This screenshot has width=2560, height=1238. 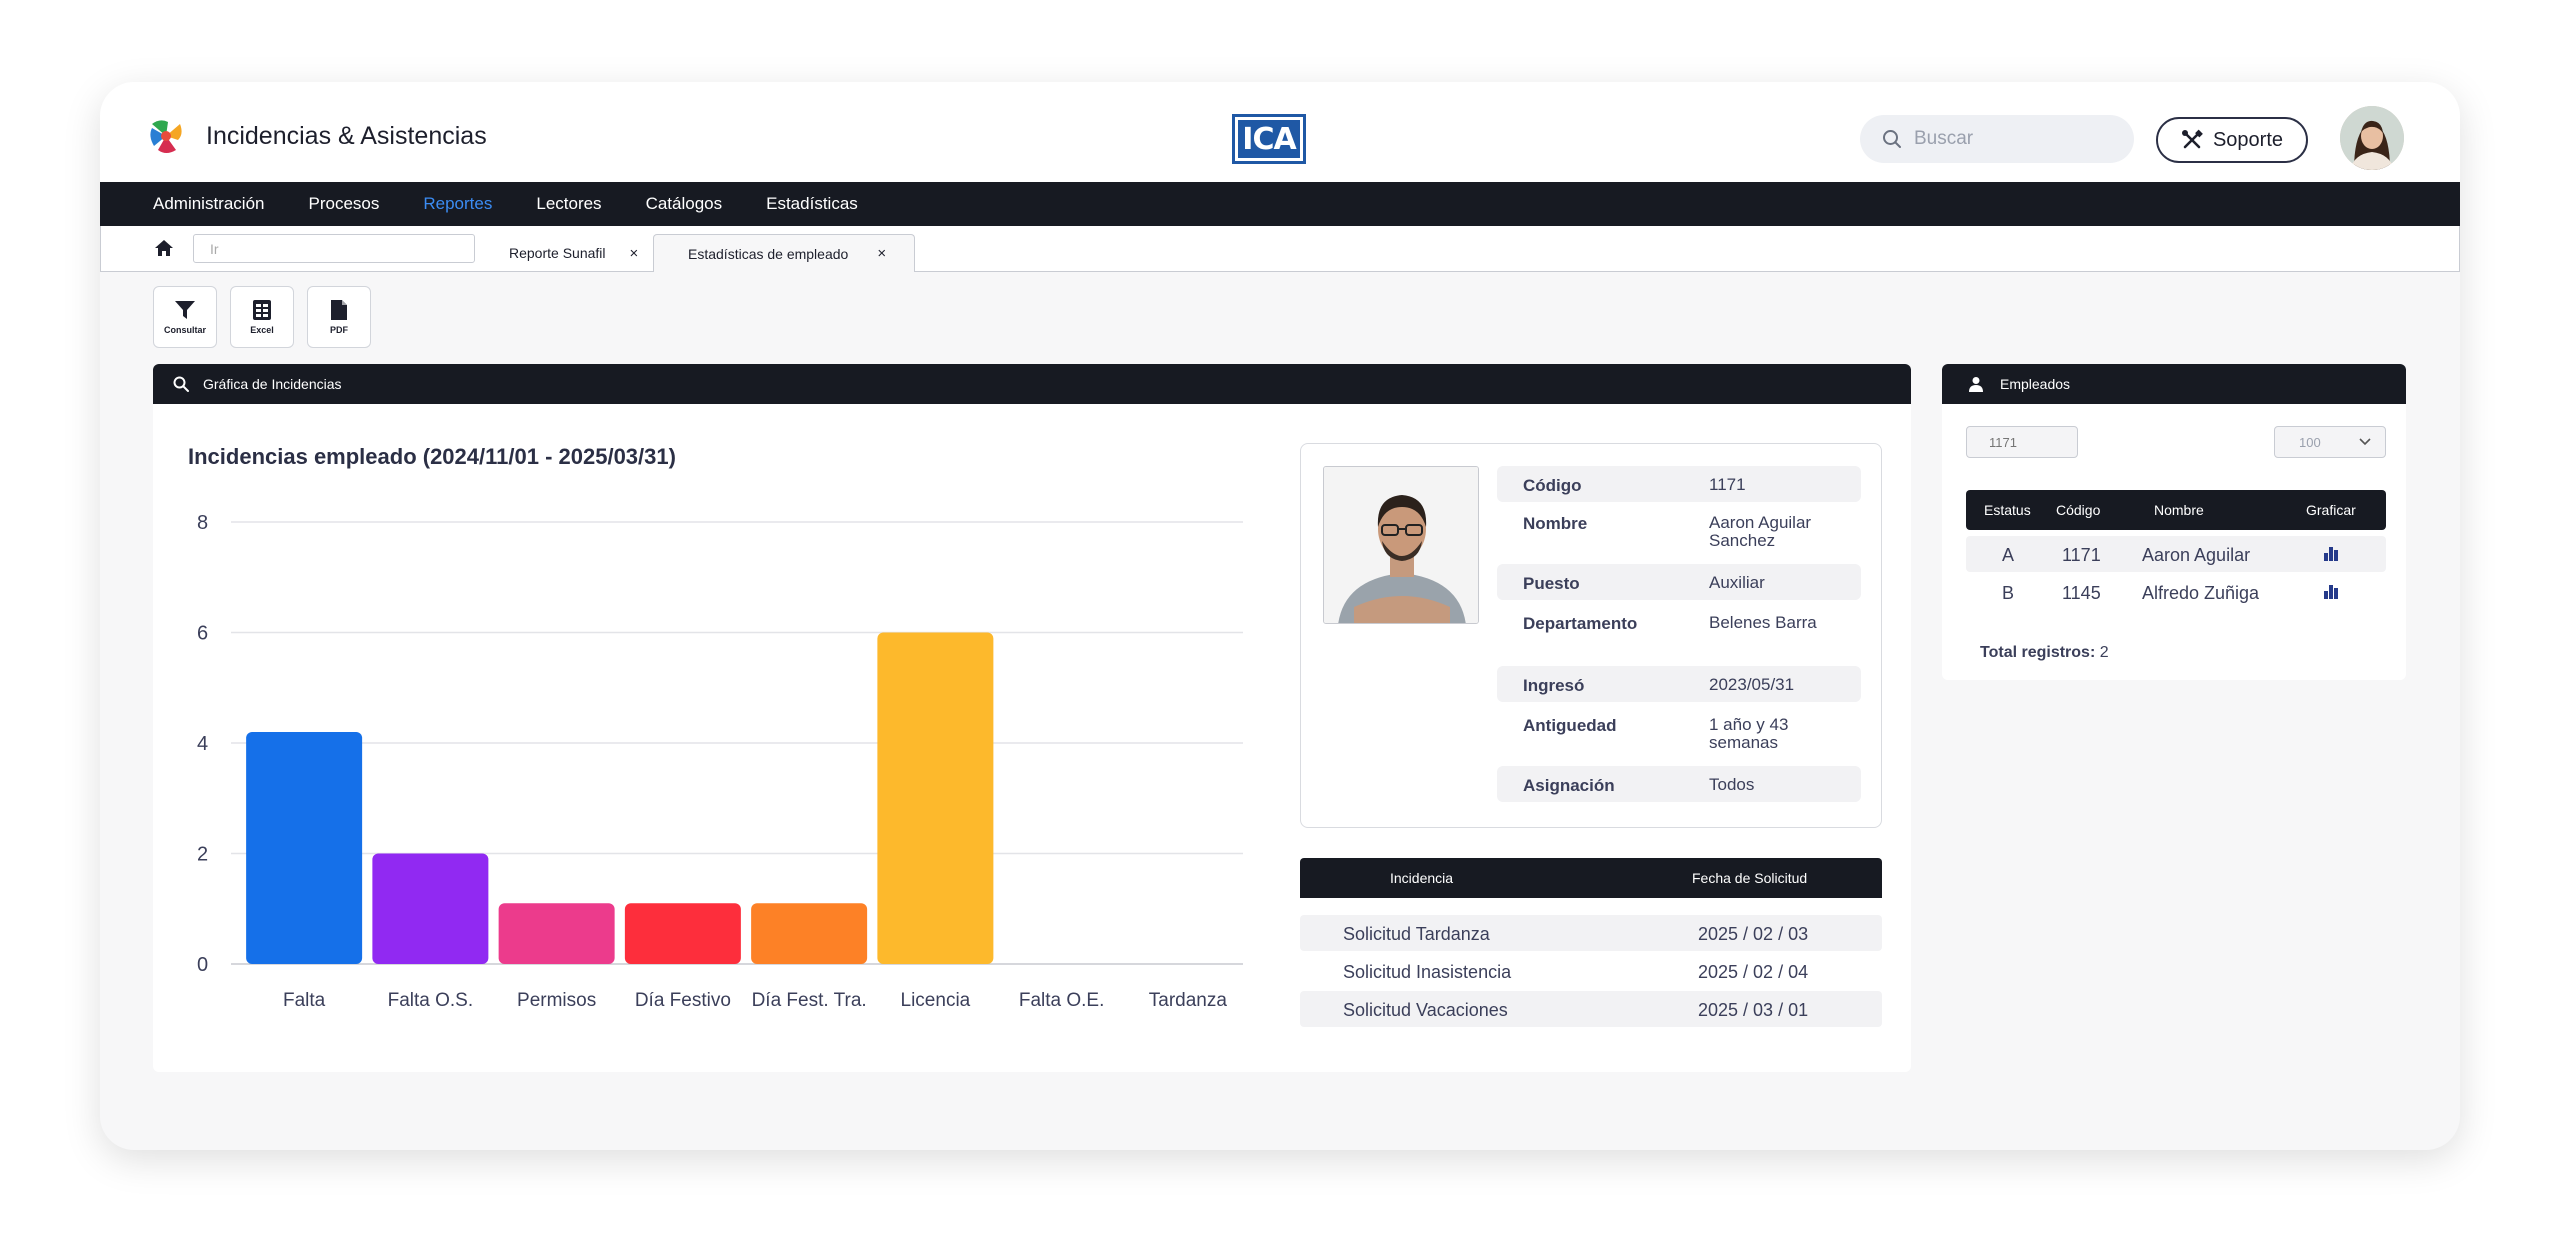 What do you see at coordinates (2007, 510) in the screenshot?
I see `col-estatus: Estatus` at bounding box center [2007, 510].